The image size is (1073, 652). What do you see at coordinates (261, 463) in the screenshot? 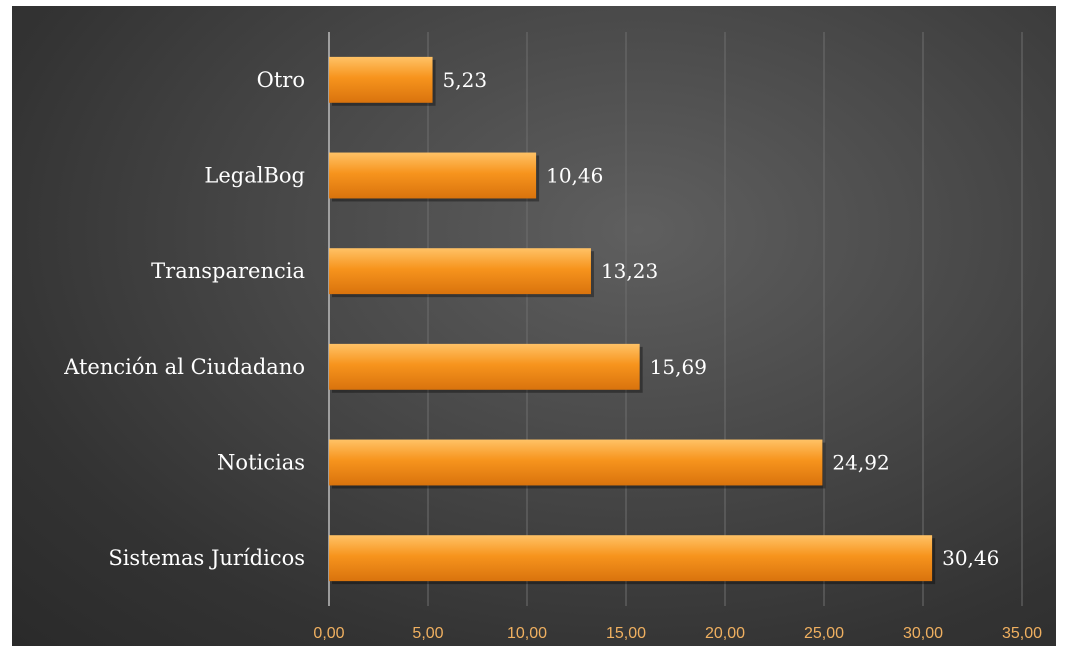
I see `category-label: Noticias` at bounding box center [261, 463].